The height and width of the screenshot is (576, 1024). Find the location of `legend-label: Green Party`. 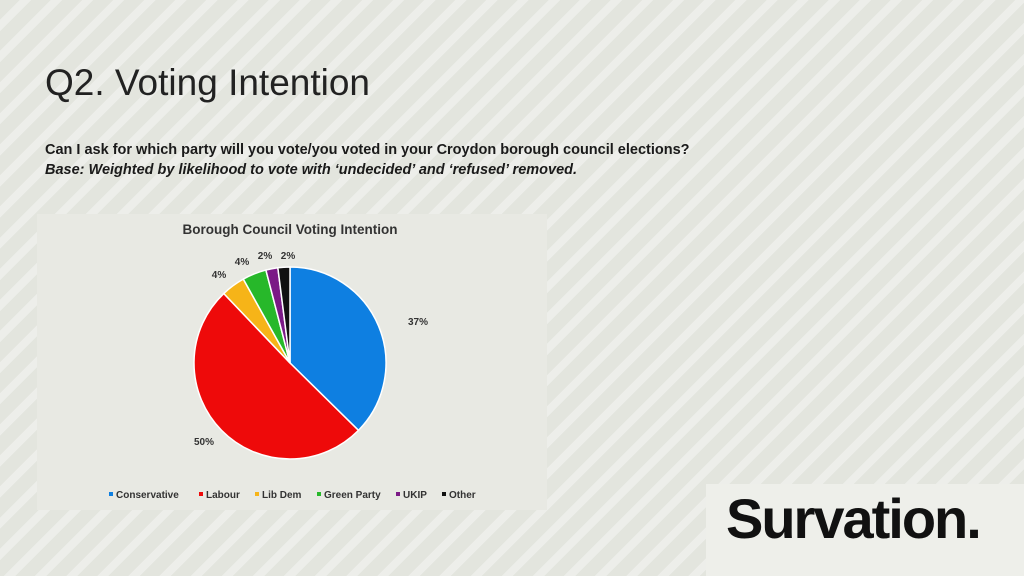

legend-label: Green Party is located at coordinates (352, 495).